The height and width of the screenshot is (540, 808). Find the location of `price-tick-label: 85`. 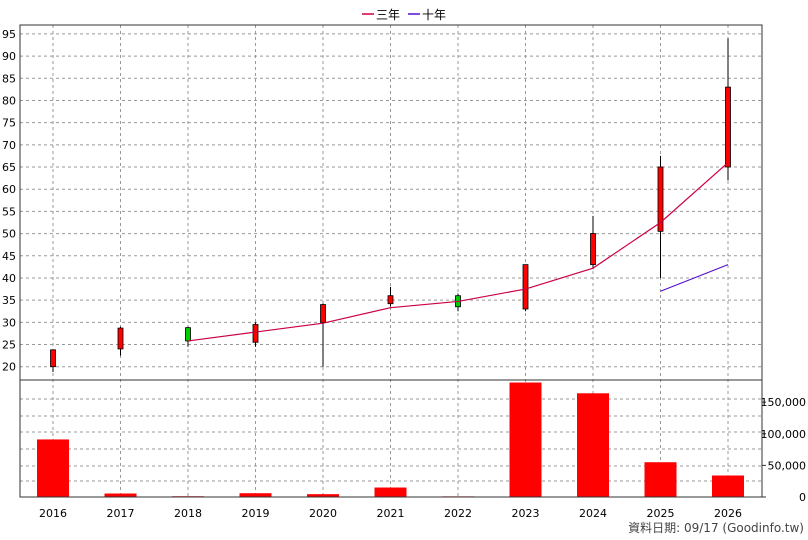

price-tick-label: 85 is located at coordinates (9, 78).